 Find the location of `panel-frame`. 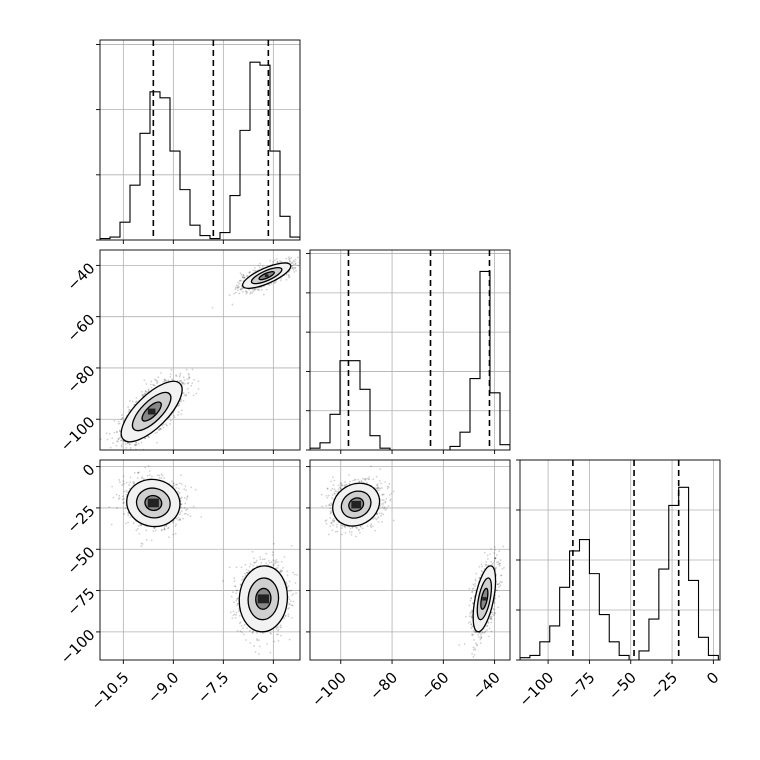

panel-frame is located at coordinates (620, 560).